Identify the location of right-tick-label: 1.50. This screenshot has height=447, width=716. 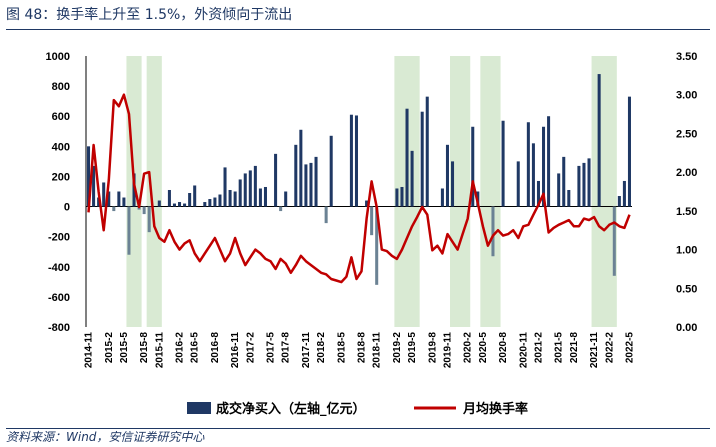
(686, 212).